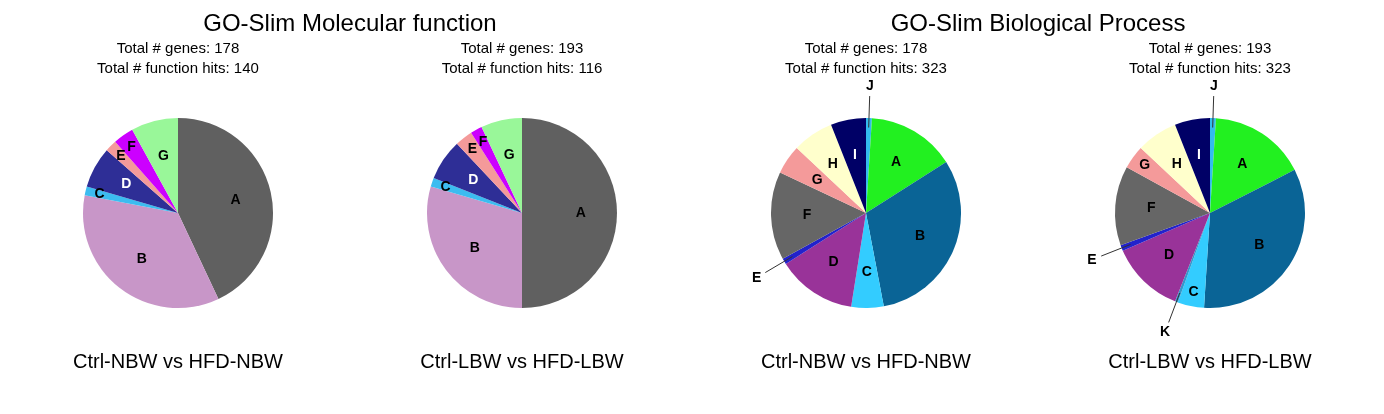 This screenshot has height=414, width=1384. I want to click on text: Total # function hits: 140, so click(178, 68).